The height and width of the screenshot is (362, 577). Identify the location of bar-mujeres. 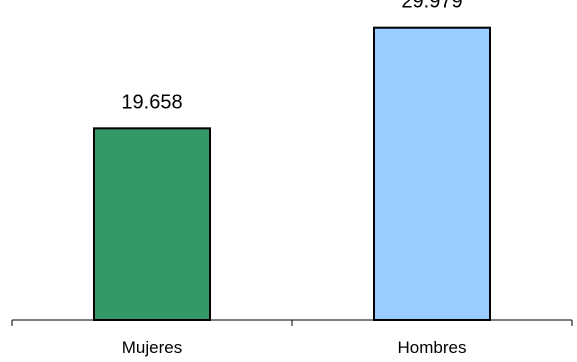
(152, 224).